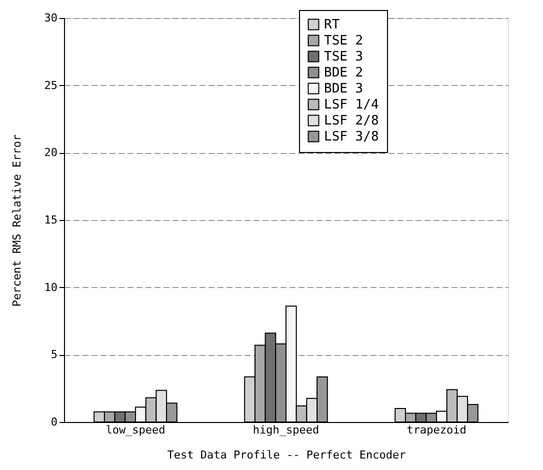 The width and height of the screenshot is (543, 470). I want to click on legend-label: BDE 2, so click(344, 73).